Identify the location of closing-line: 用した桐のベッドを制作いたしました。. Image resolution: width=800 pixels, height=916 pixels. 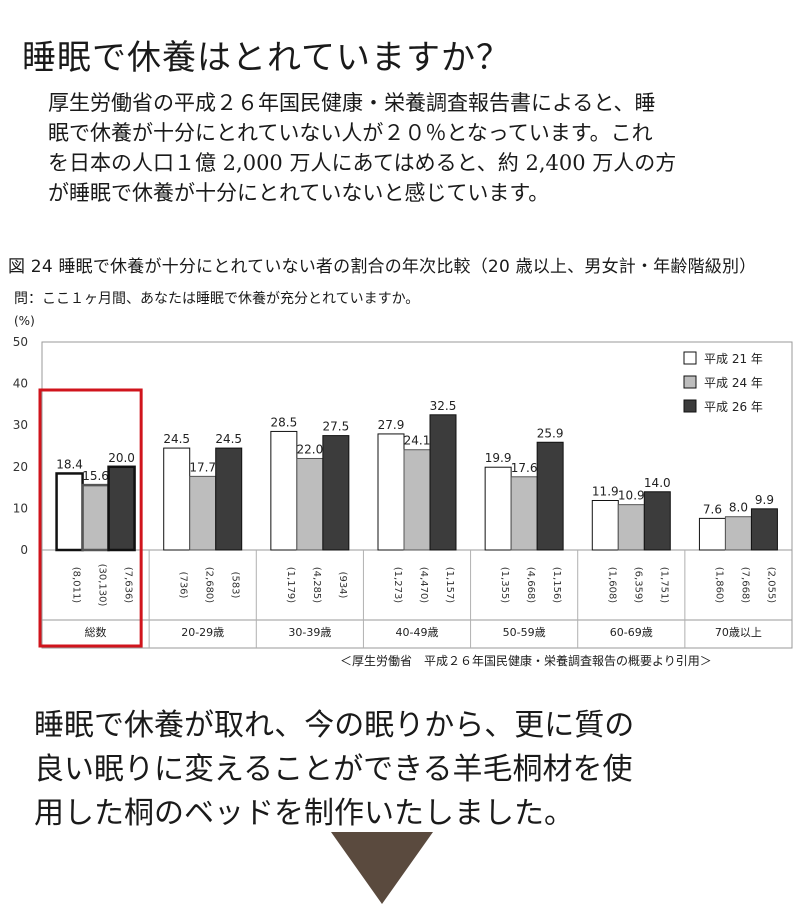
(304, 813).